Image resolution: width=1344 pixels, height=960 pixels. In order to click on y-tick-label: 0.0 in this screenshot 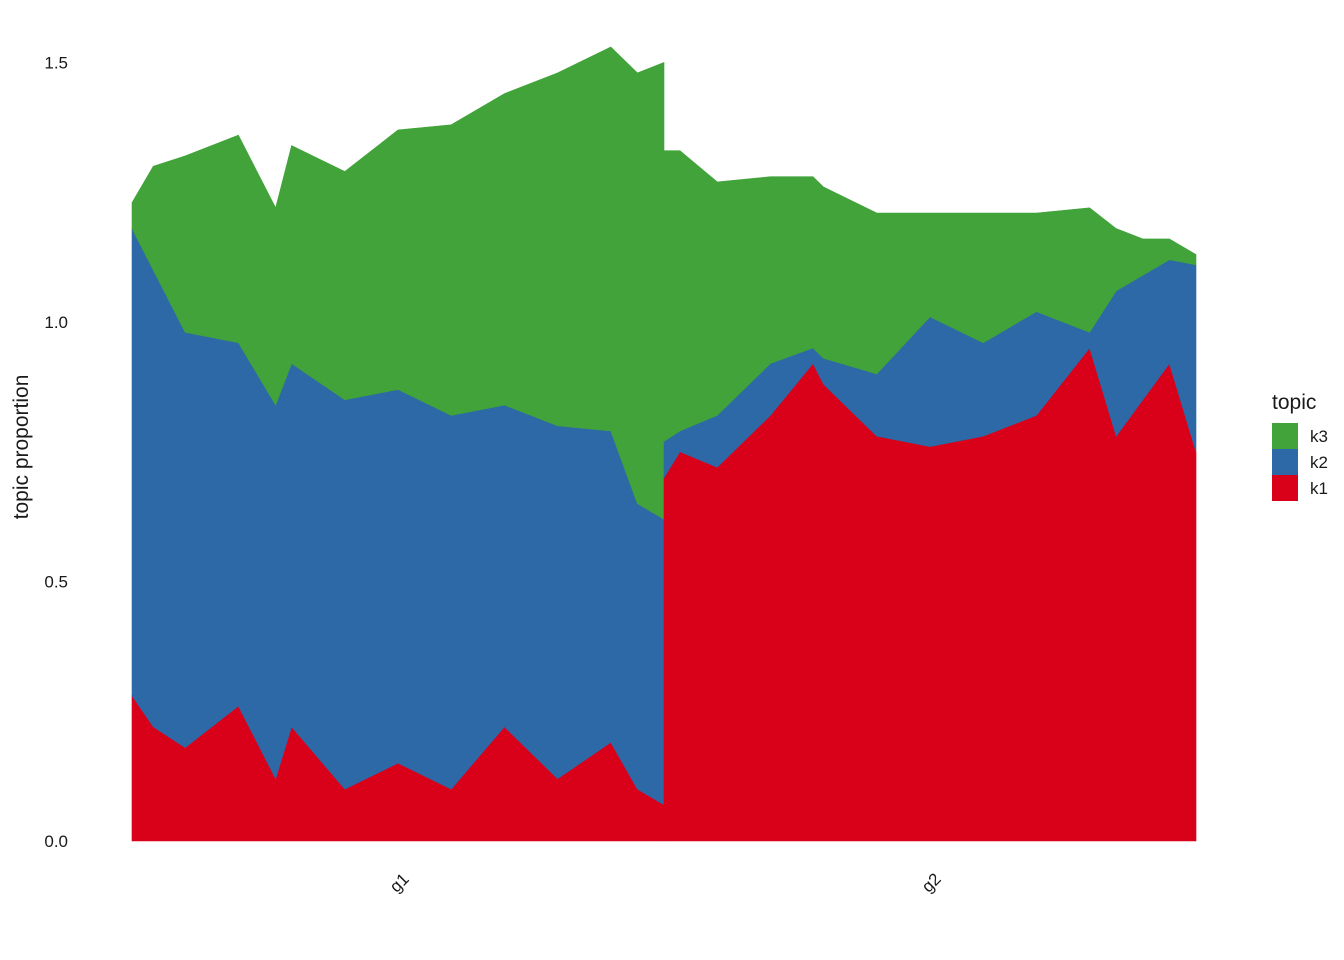, I will do `click(56, 841)`.